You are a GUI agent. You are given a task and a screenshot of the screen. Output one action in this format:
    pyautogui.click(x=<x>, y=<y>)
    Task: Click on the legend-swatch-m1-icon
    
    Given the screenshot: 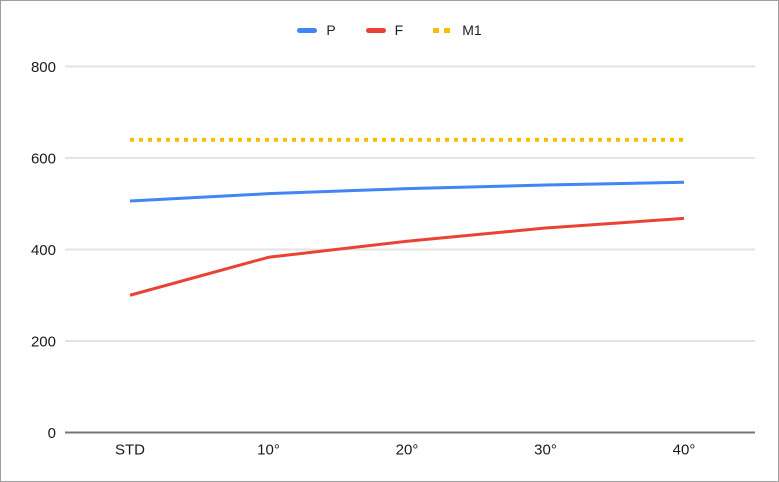 What is the action you would take?
    pyautogui.click(x=443, y=30)
    